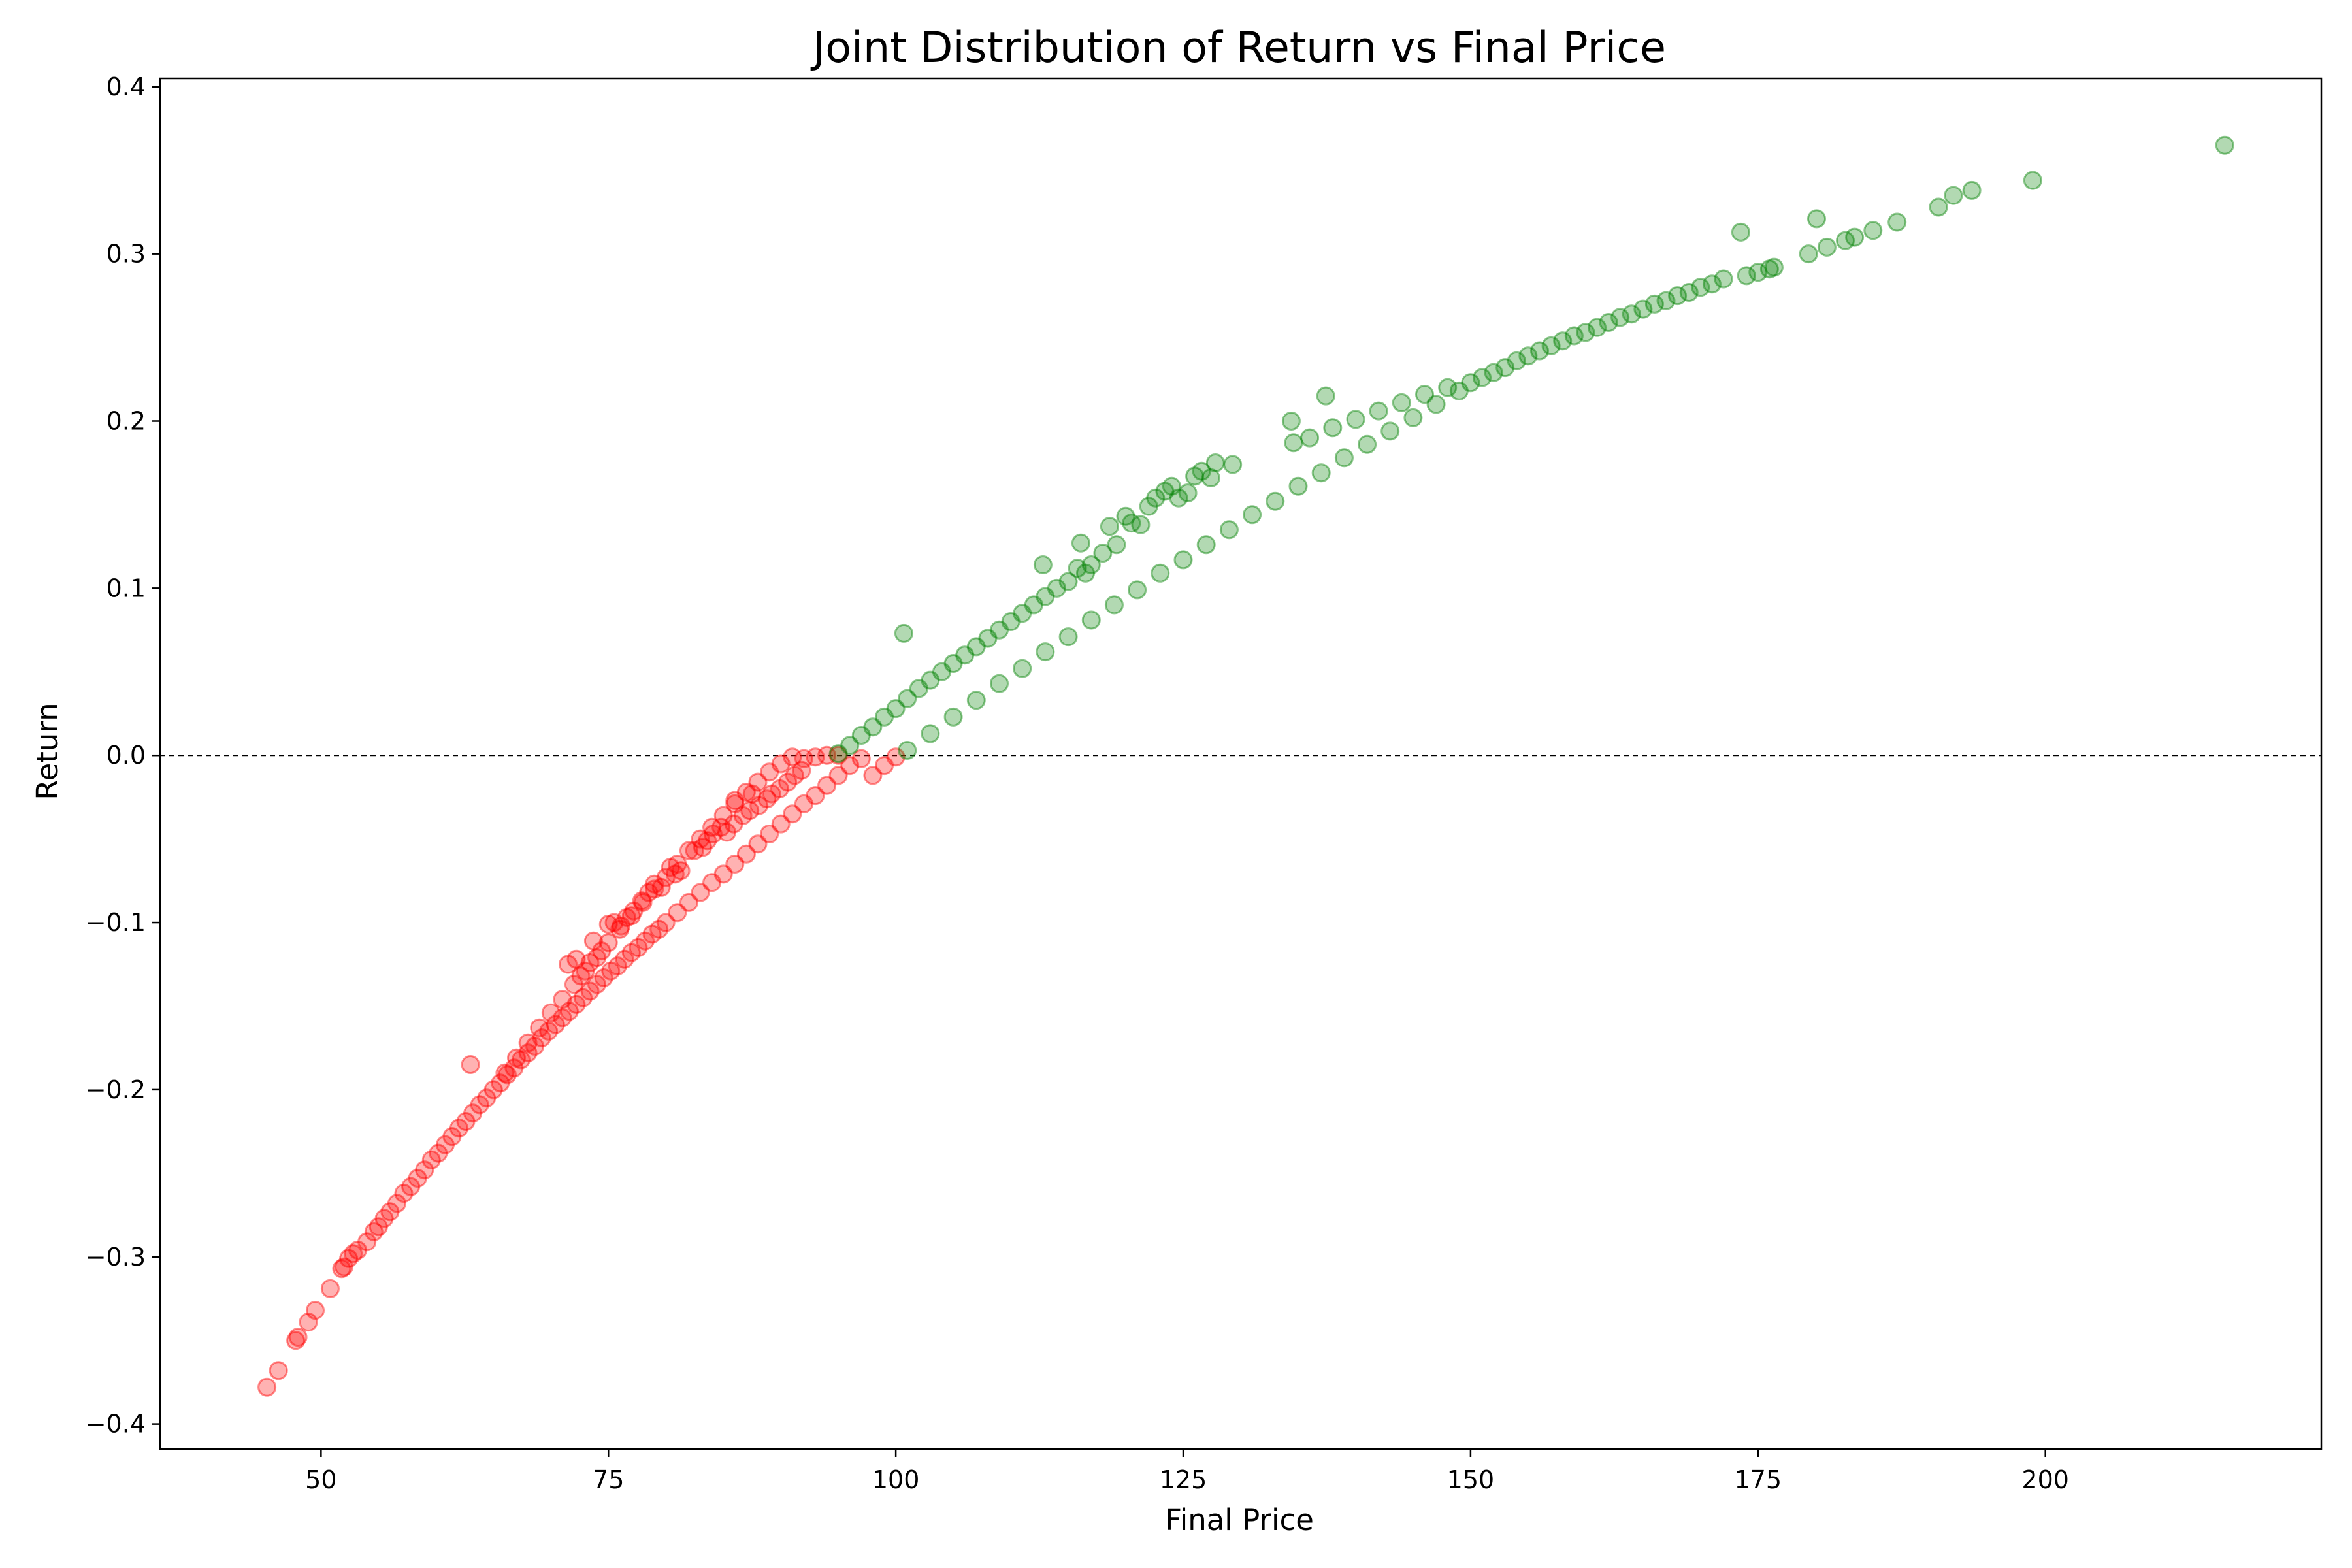 The height and width of the screenshot is (1568, 2352). What do you see at coordinates (116, 1089) in the screenshot?
I see `y-tick-label: −0.2` at bounding box center [116, 1089].